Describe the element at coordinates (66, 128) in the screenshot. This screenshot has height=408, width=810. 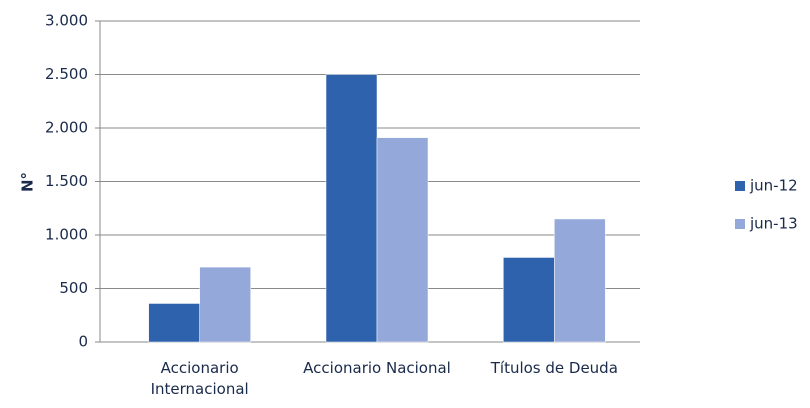
I see `y-tick-label: 2.000` at that location.